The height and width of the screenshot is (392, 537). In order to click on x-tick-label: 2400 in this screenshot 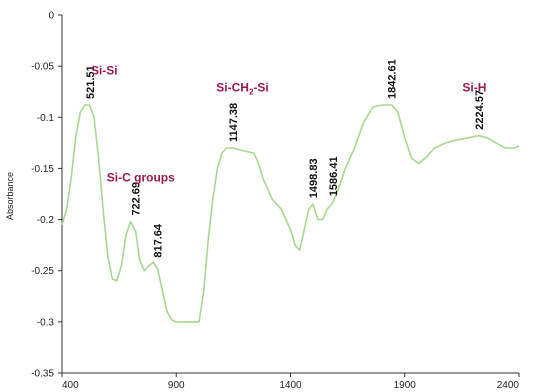, I will do `click(508, 385)`.